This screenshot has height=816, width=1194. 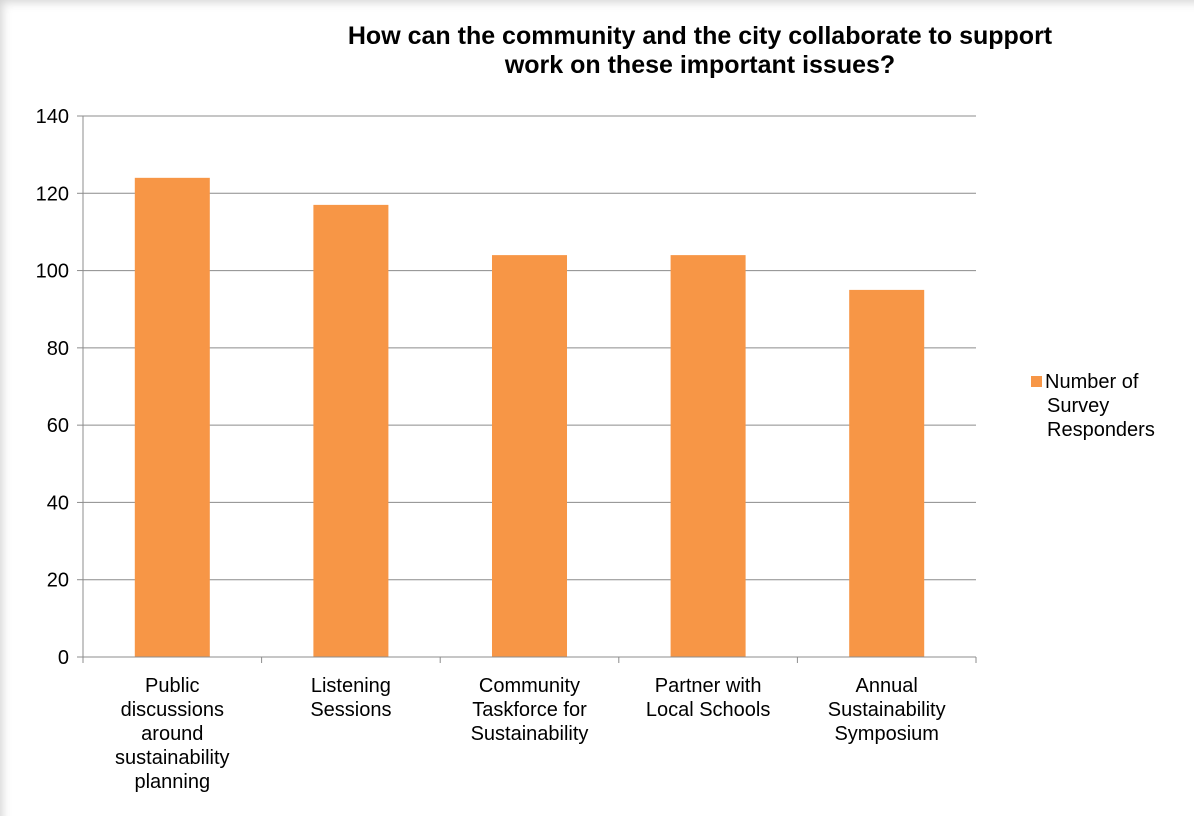 What do you see at coordinates (1036, 381) in the screenshot?
I see `legend-swatch` at bounding box center [1036, 381].